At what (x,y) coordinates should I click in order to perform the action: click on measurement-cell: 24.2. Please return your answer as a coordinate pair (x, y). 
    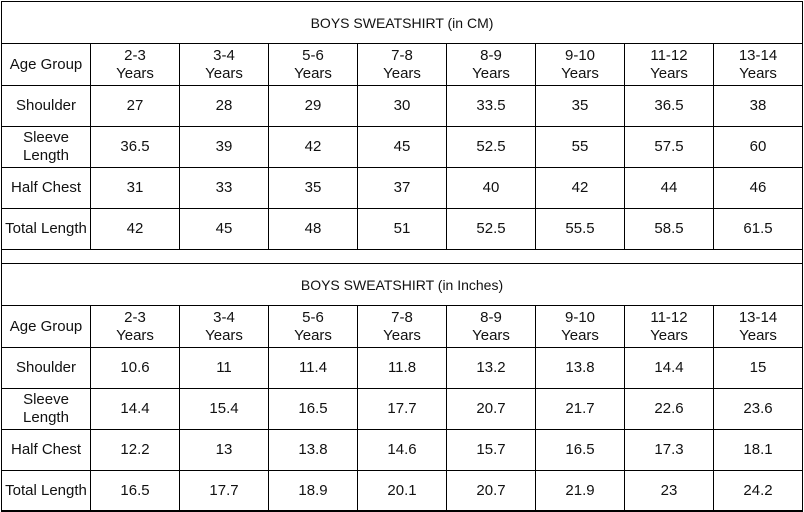
    Looking at the image, I should click on (758, 491).